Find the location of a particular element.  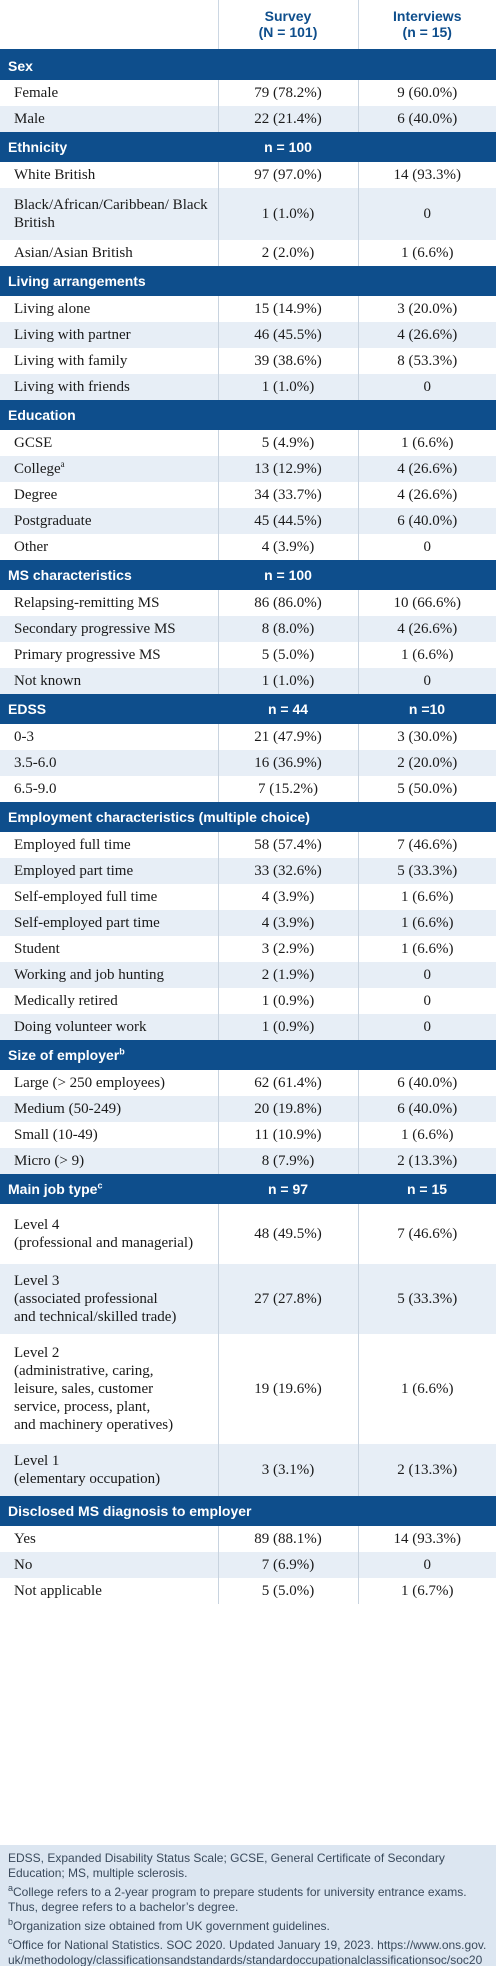

row-label: Black/African/Caribbean/ Black British is located at coordinates (109, 214).